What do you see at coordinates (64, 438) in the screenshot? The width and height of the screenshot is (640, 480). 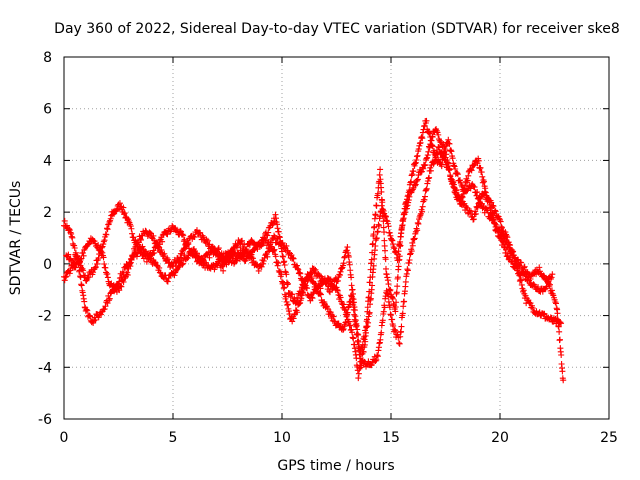 I see `x-tick-label: 0` at bounding box center [64, 438].